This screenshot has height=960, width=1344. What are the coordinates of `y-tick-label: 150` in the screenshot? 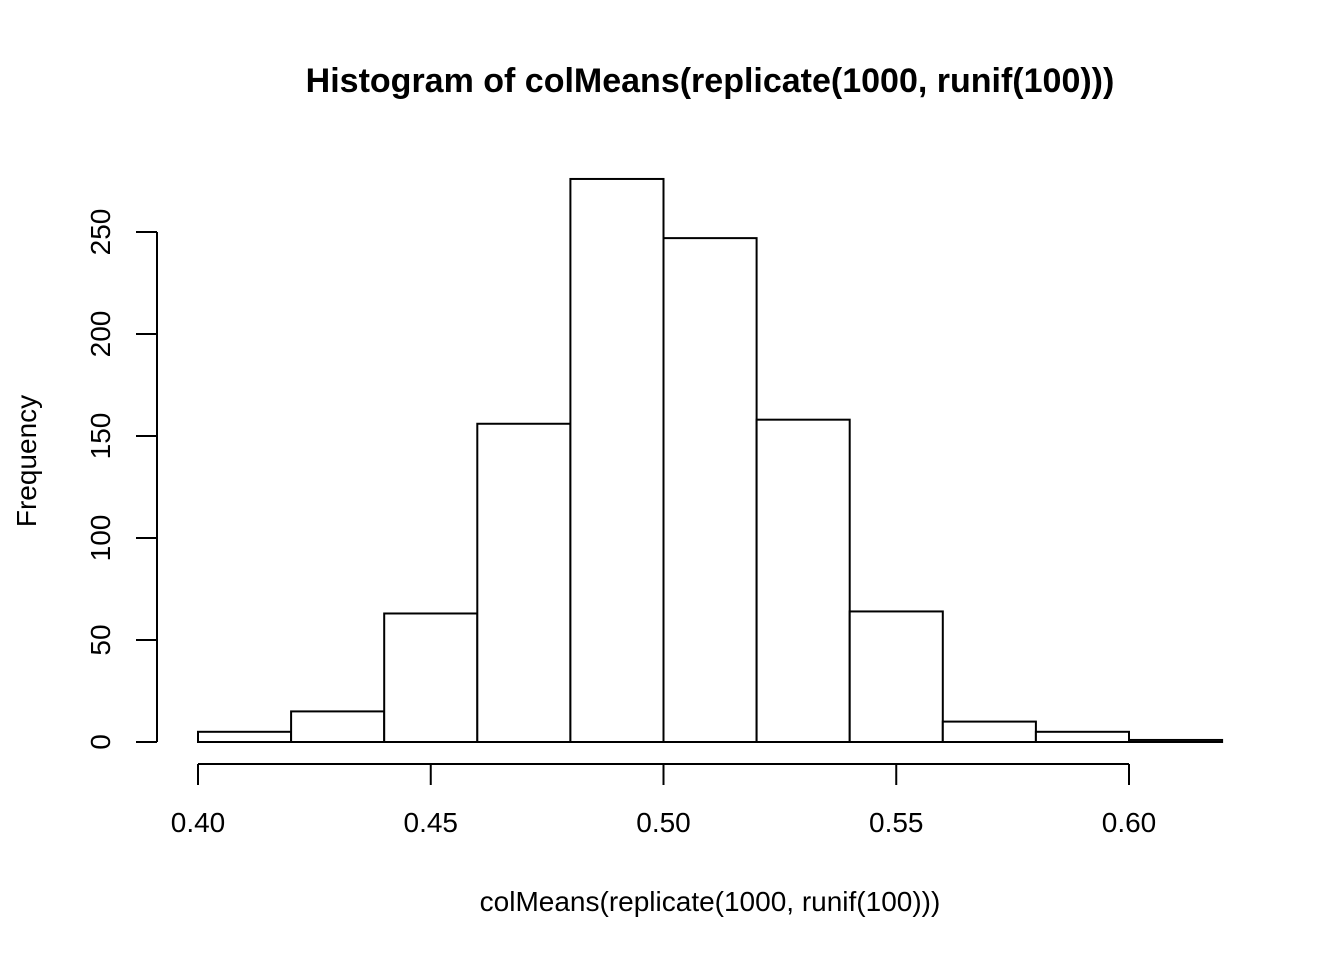 It's located at (100, 436).